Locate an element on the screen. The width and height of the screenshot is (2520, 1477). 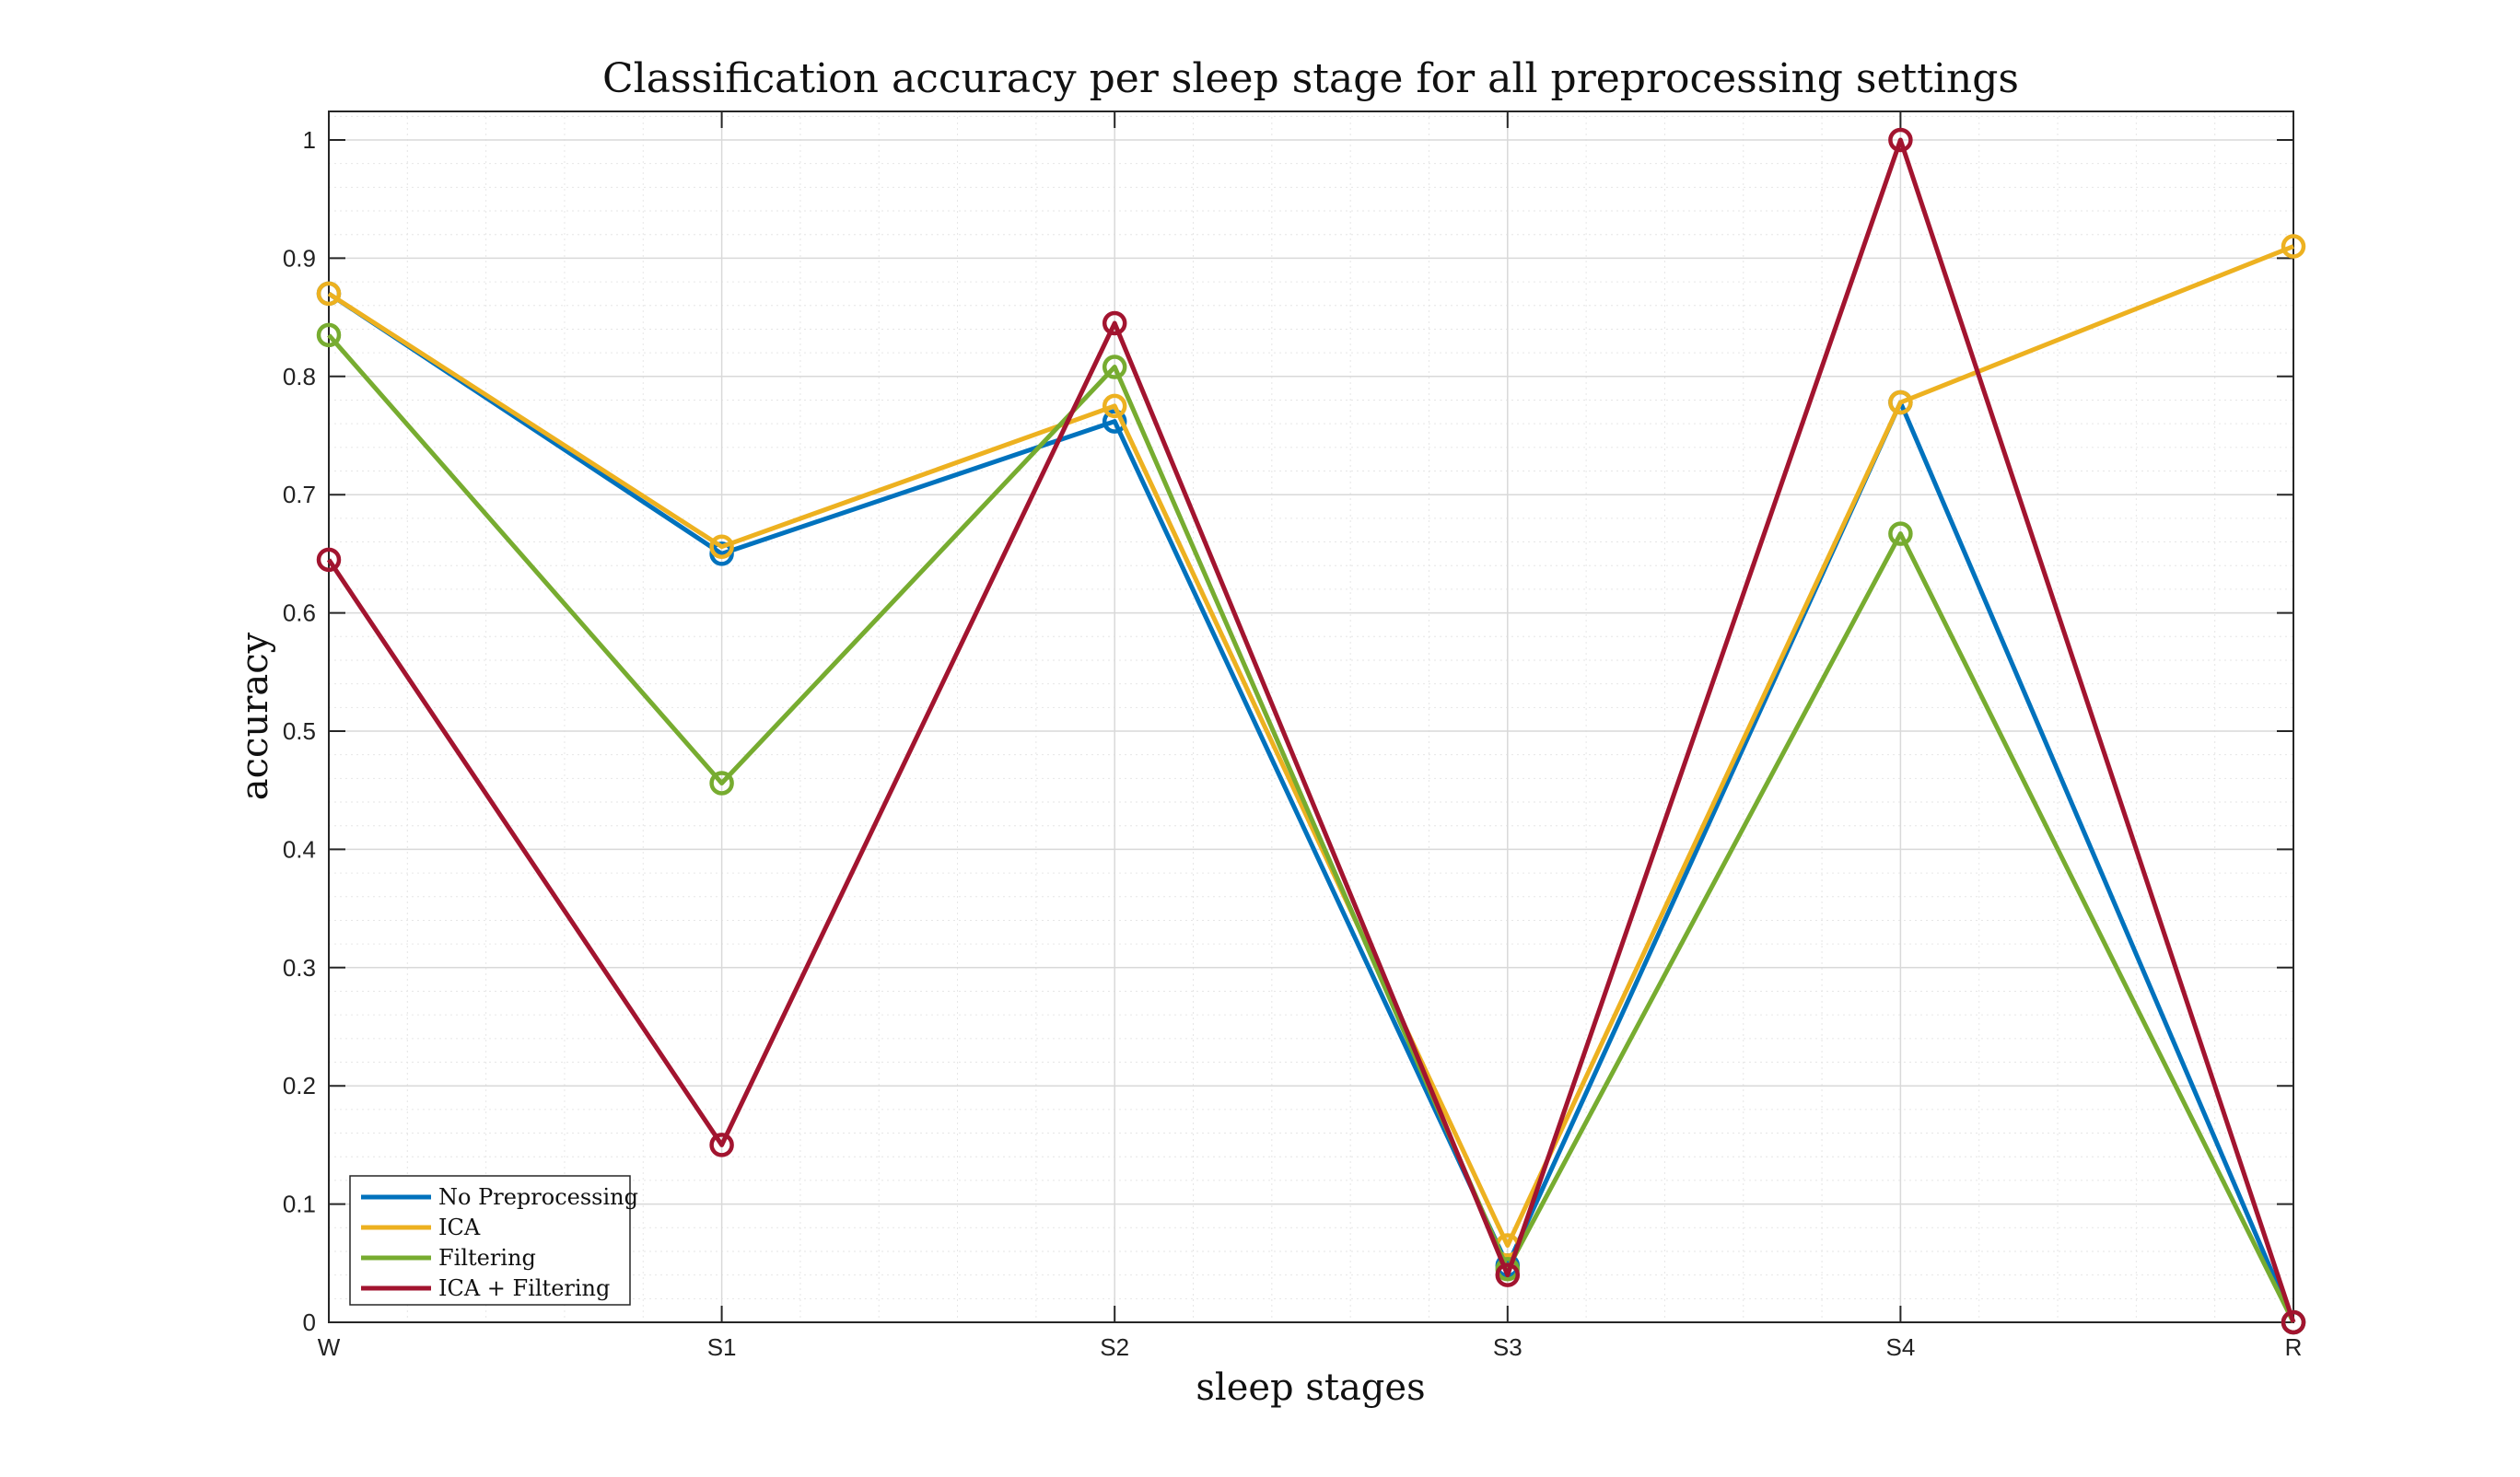
y-tick-label: 0 is located at coordinates (309, 1322).